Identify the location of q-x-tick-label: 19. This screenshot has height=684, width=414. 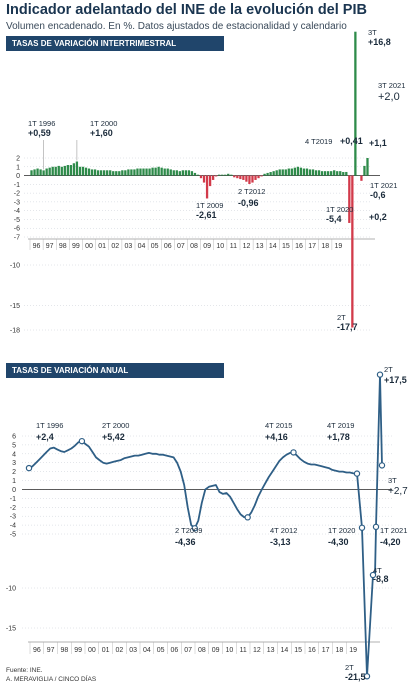
(339, 246).